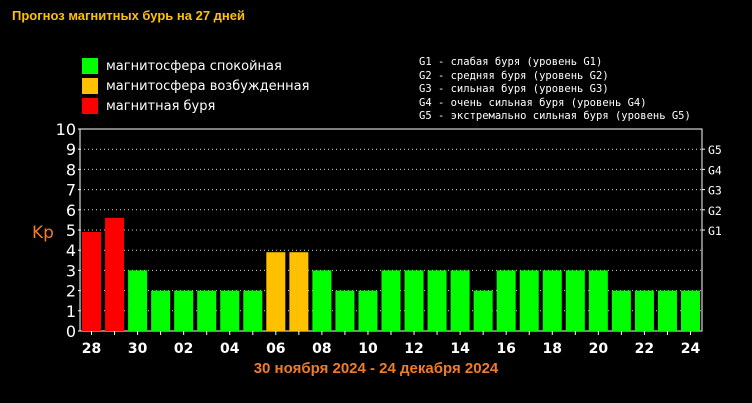 This screenshot has width=752, height=403. Describe the element at coordinates (208, 86) in the screenshot. I see `legend-label-excited: магнитосфера возбужденная` at that location.